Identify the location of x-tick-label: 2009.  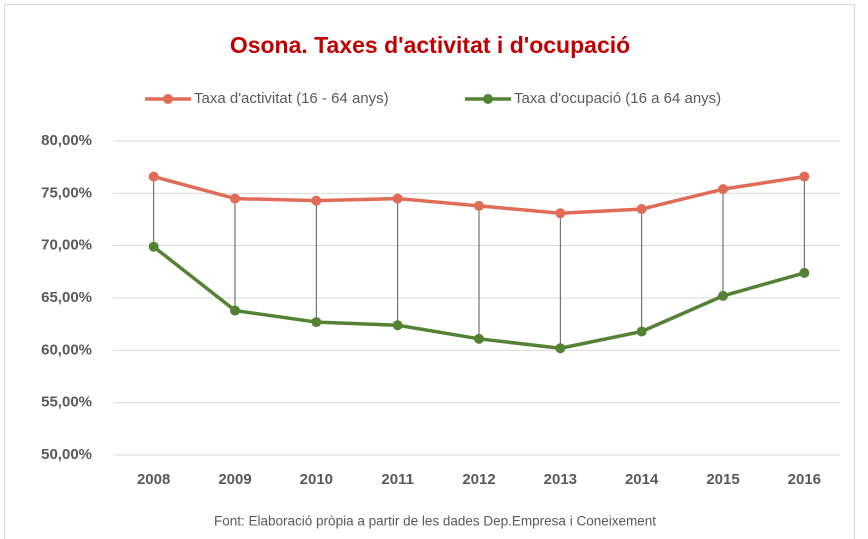
(234, 479).